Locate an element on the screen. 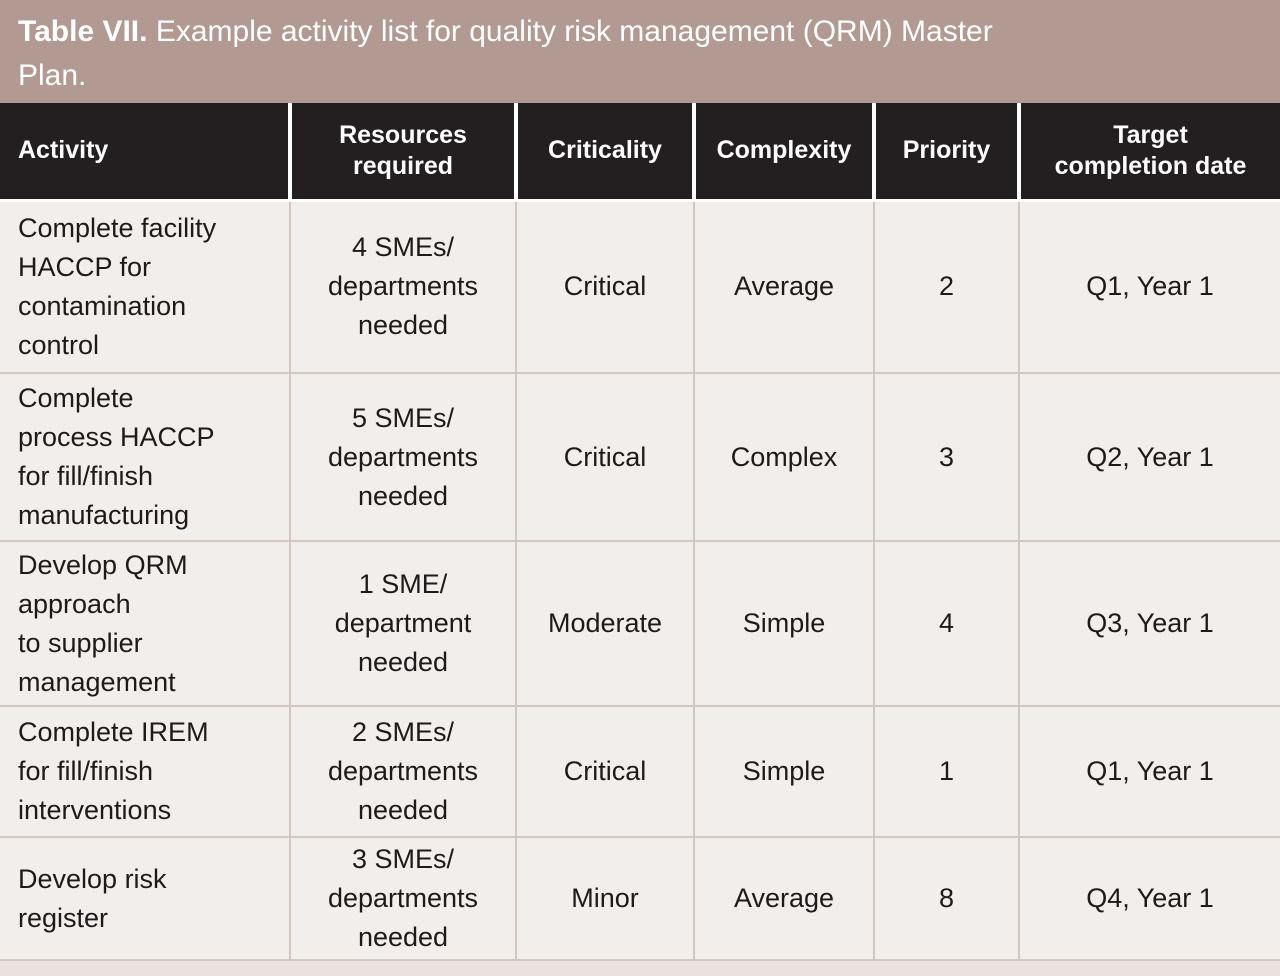 This screenshot has width=1280, height=976. column-header-criticality: Criticality is located at coordinates (606, 152).